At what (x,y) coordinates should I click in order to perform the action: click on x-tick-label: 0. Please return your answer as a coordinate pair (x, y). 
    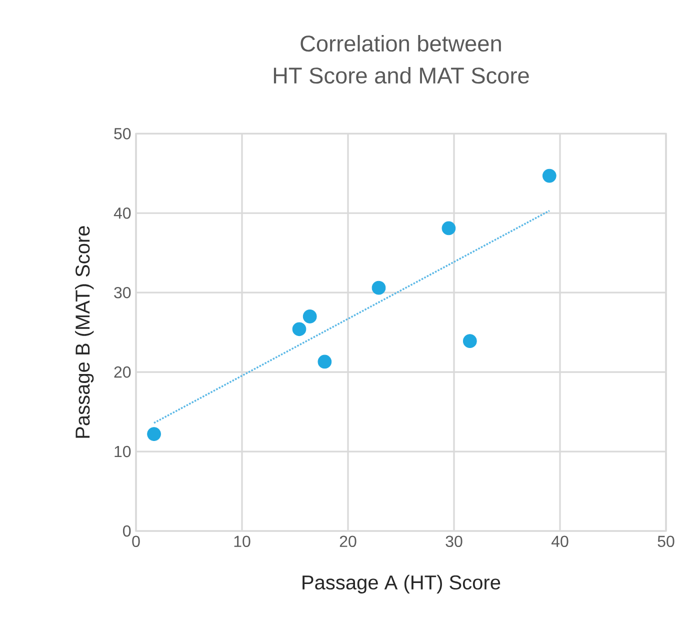
    Looking at the image, I should click on (136, 542).